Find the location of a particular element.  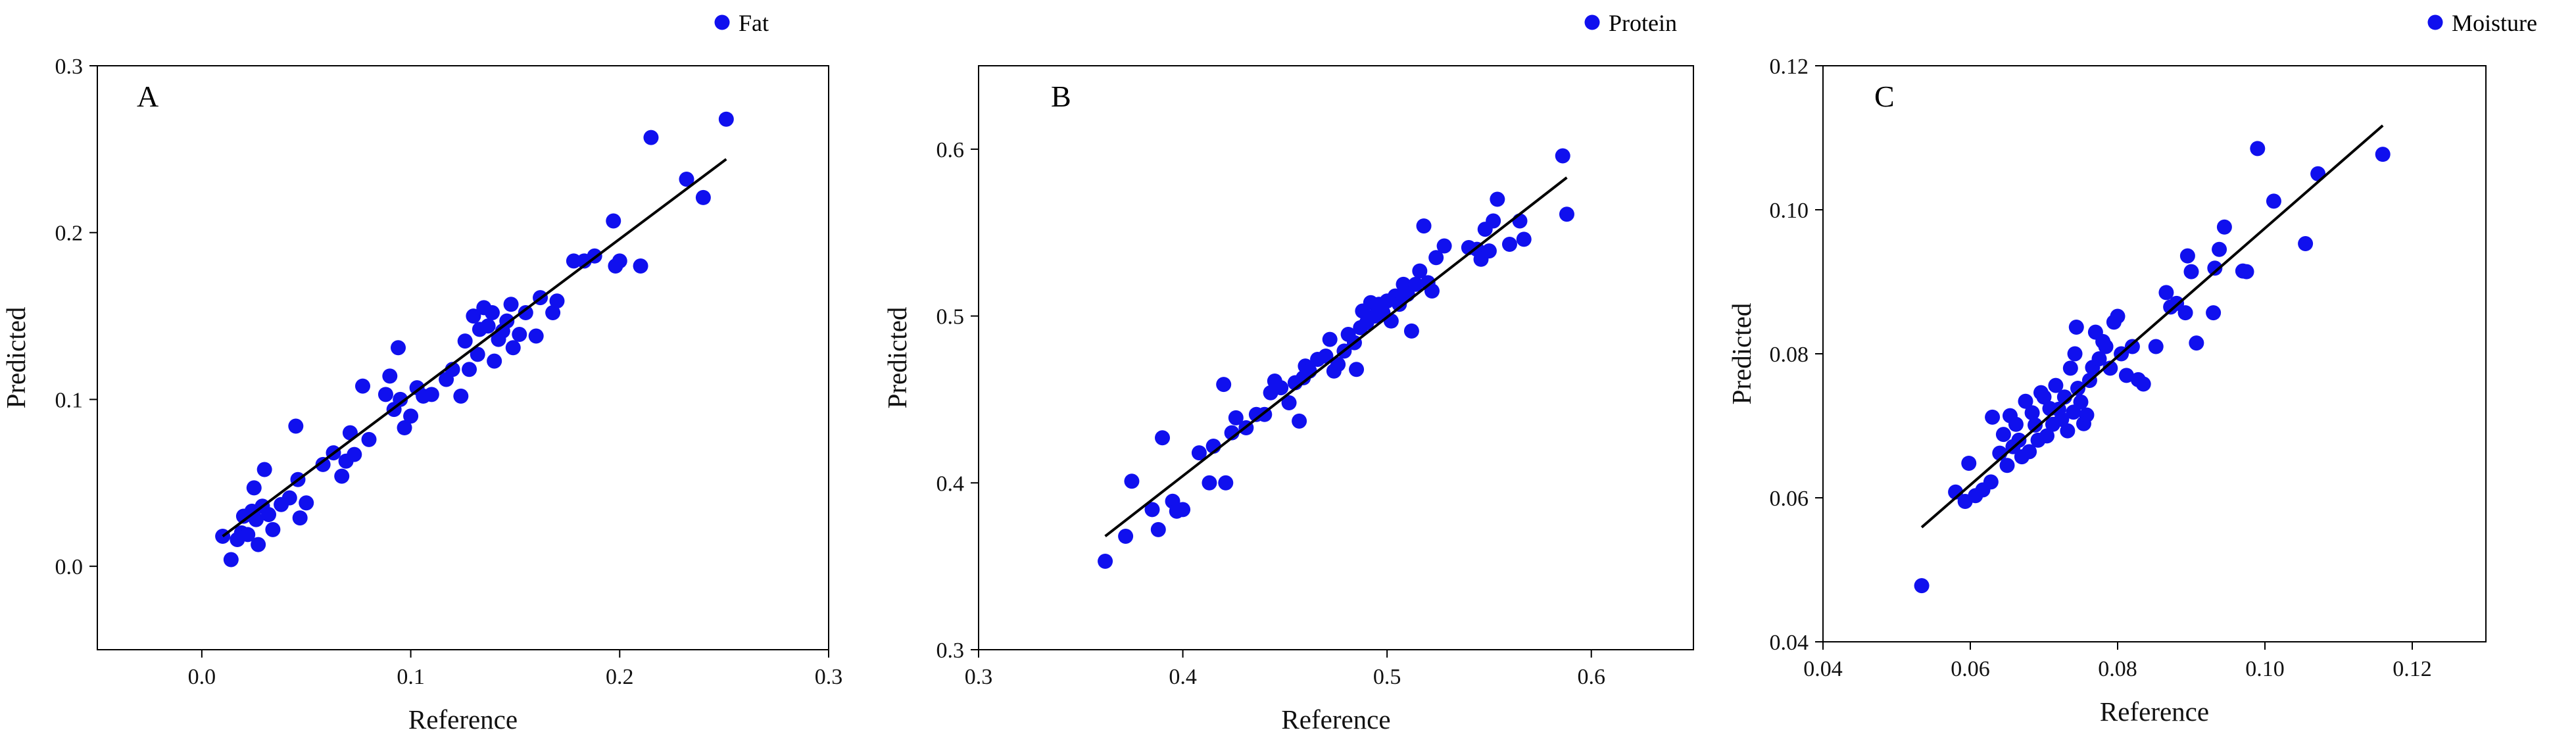

panel-label: B is located at coordinates (1061, 96).